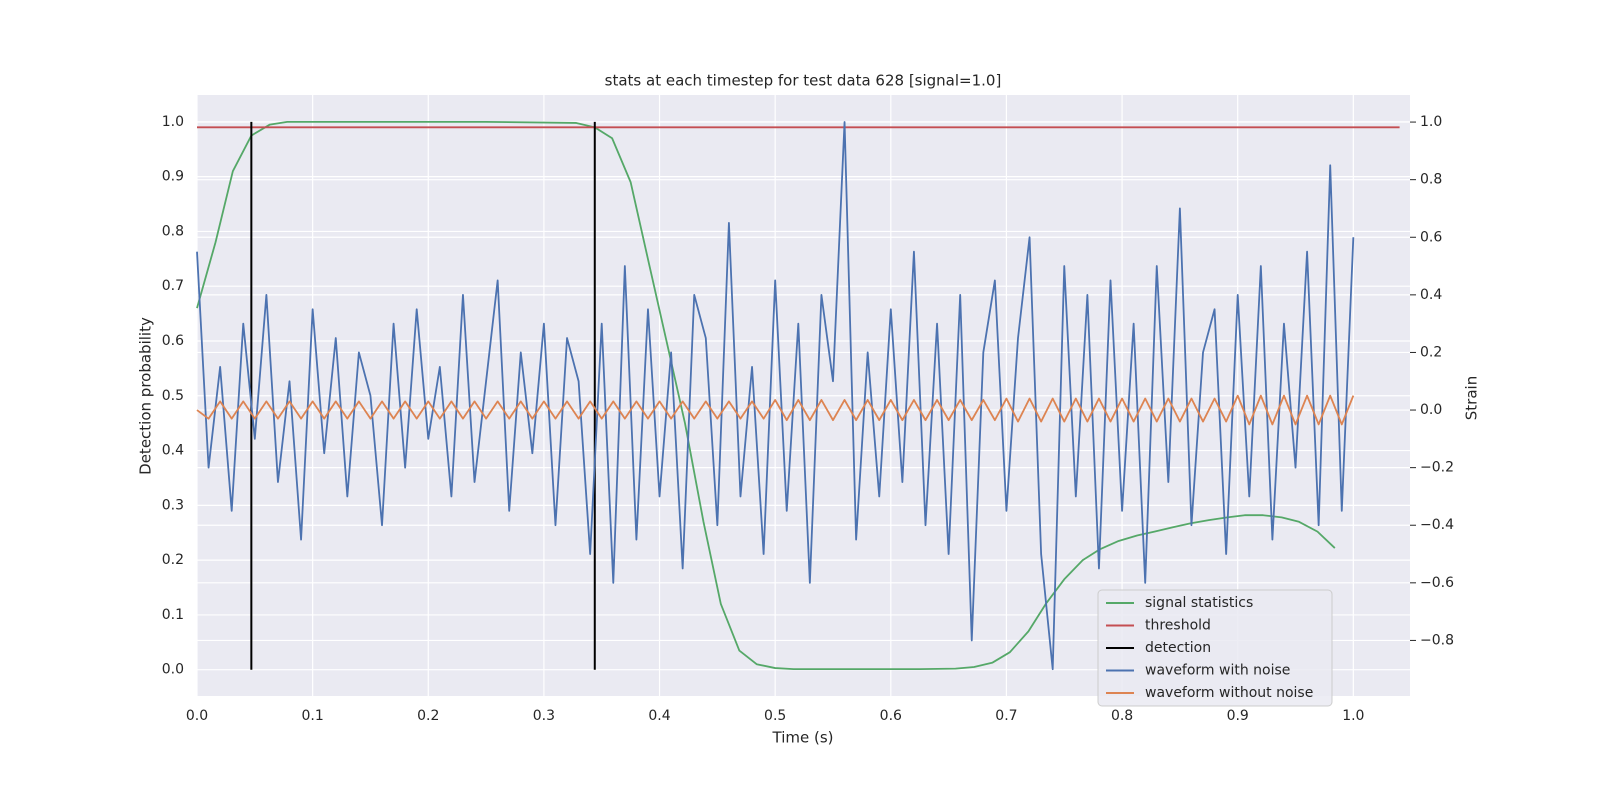  What do you see at coordinates (1353, 716) in the screenshot?
I see `x-tick-label: 1.0` at bounding box center [1353, 716].